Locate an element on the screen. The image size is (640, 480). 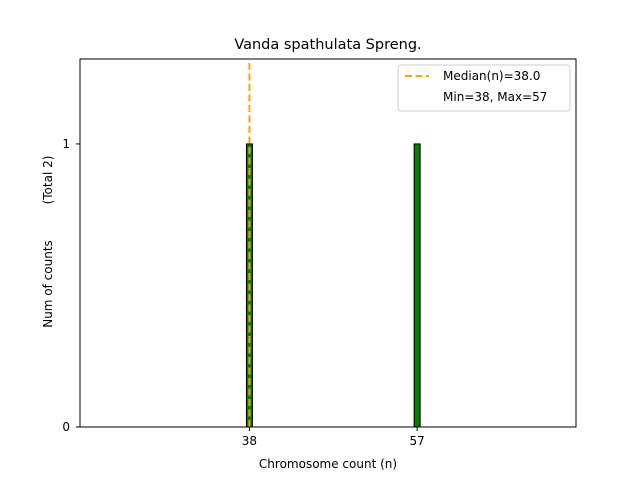
legend-frame is located at coordinates (484, 88).